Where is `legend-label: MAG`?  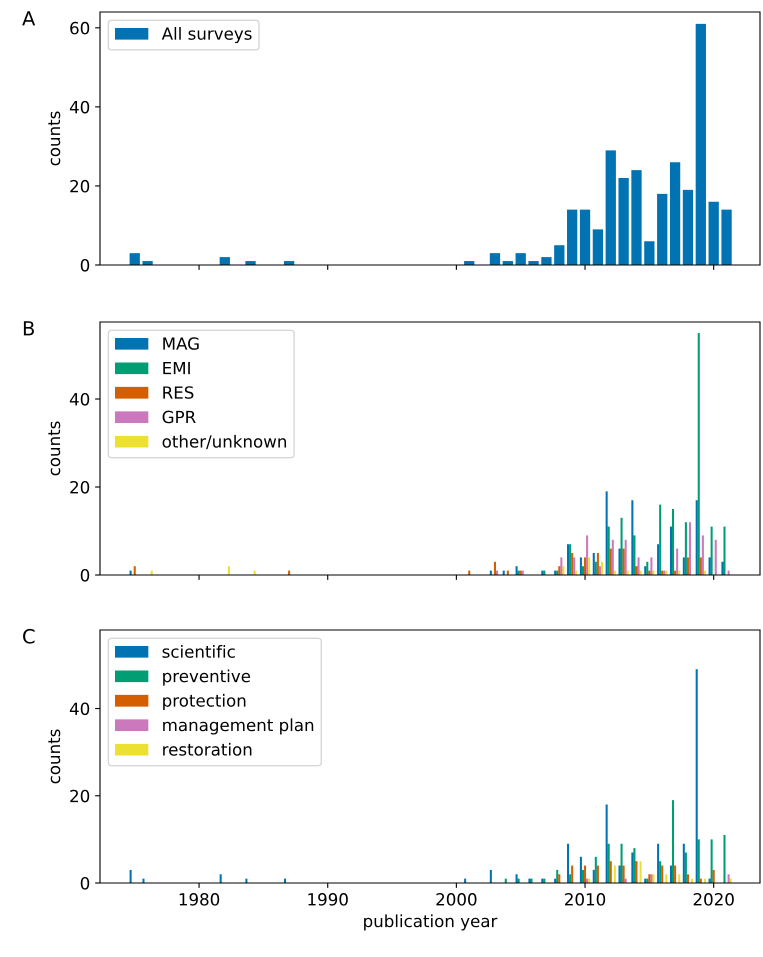
legend-label: MAG is located at coordinates (181, 343).